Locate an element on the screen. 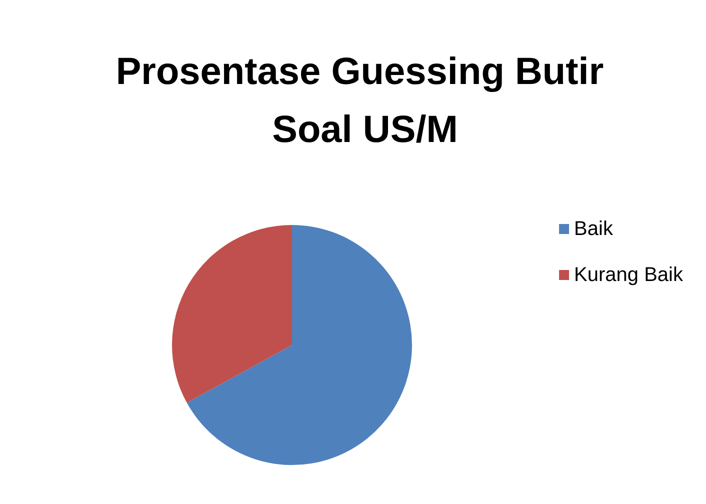  chart-title: Prosentase Guessing Butir Soal US/M is located at coordinates (365, 101).